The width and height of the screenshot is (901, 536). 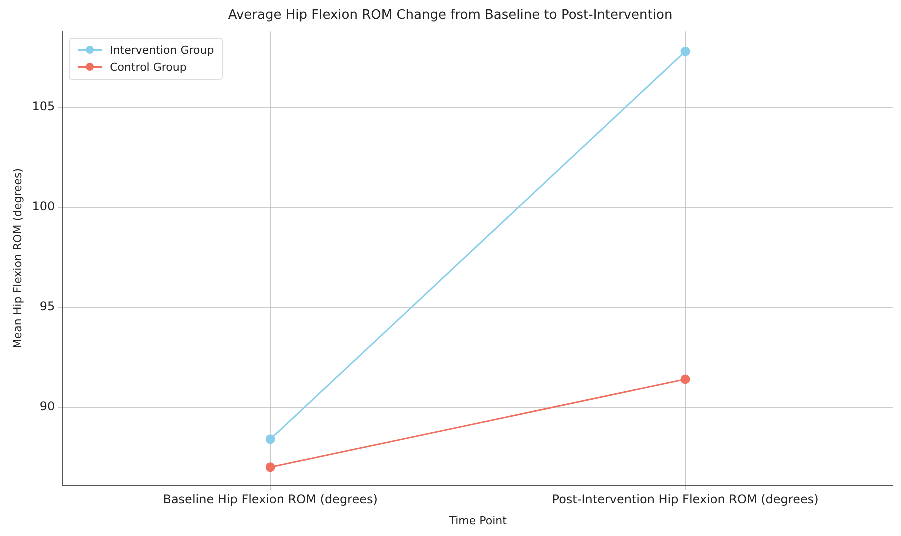 I want to click on x-tick-label: Baseline Hip Flexion ROM (degrees), so click(x=270, y=499).